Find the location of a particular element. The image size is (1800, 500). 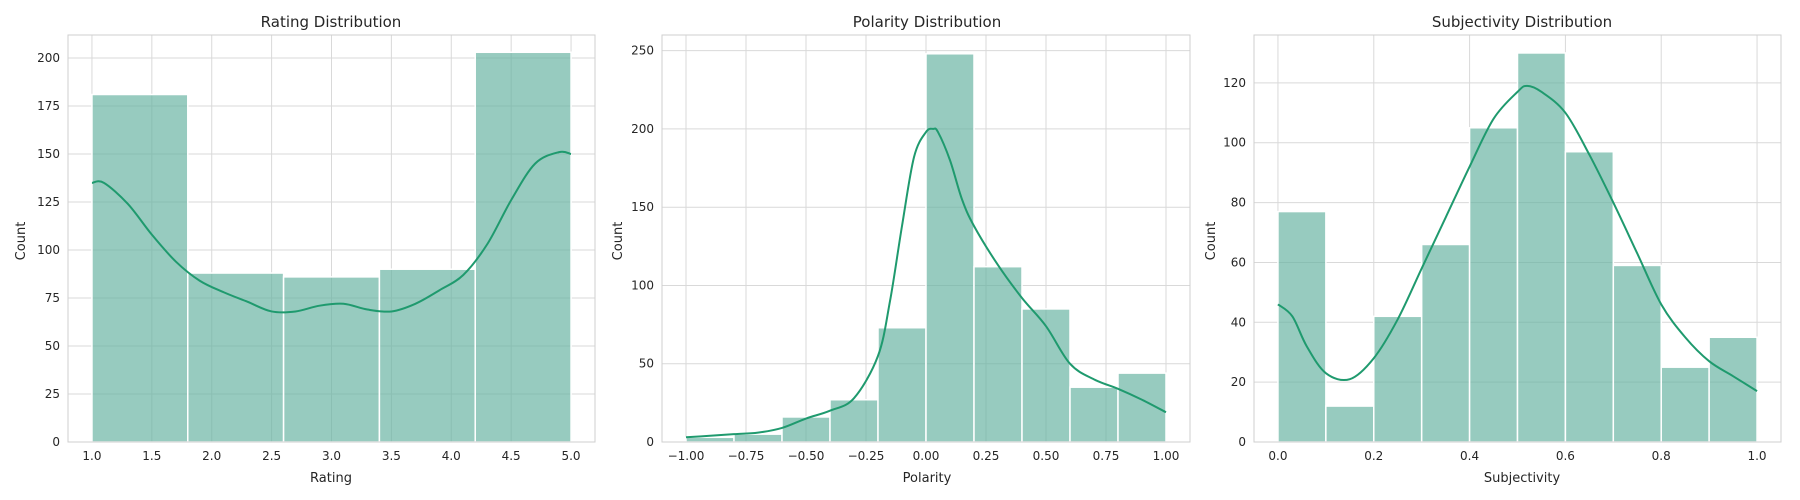

x-tick-label: 0.75 is located at coordinates (1106, 456).